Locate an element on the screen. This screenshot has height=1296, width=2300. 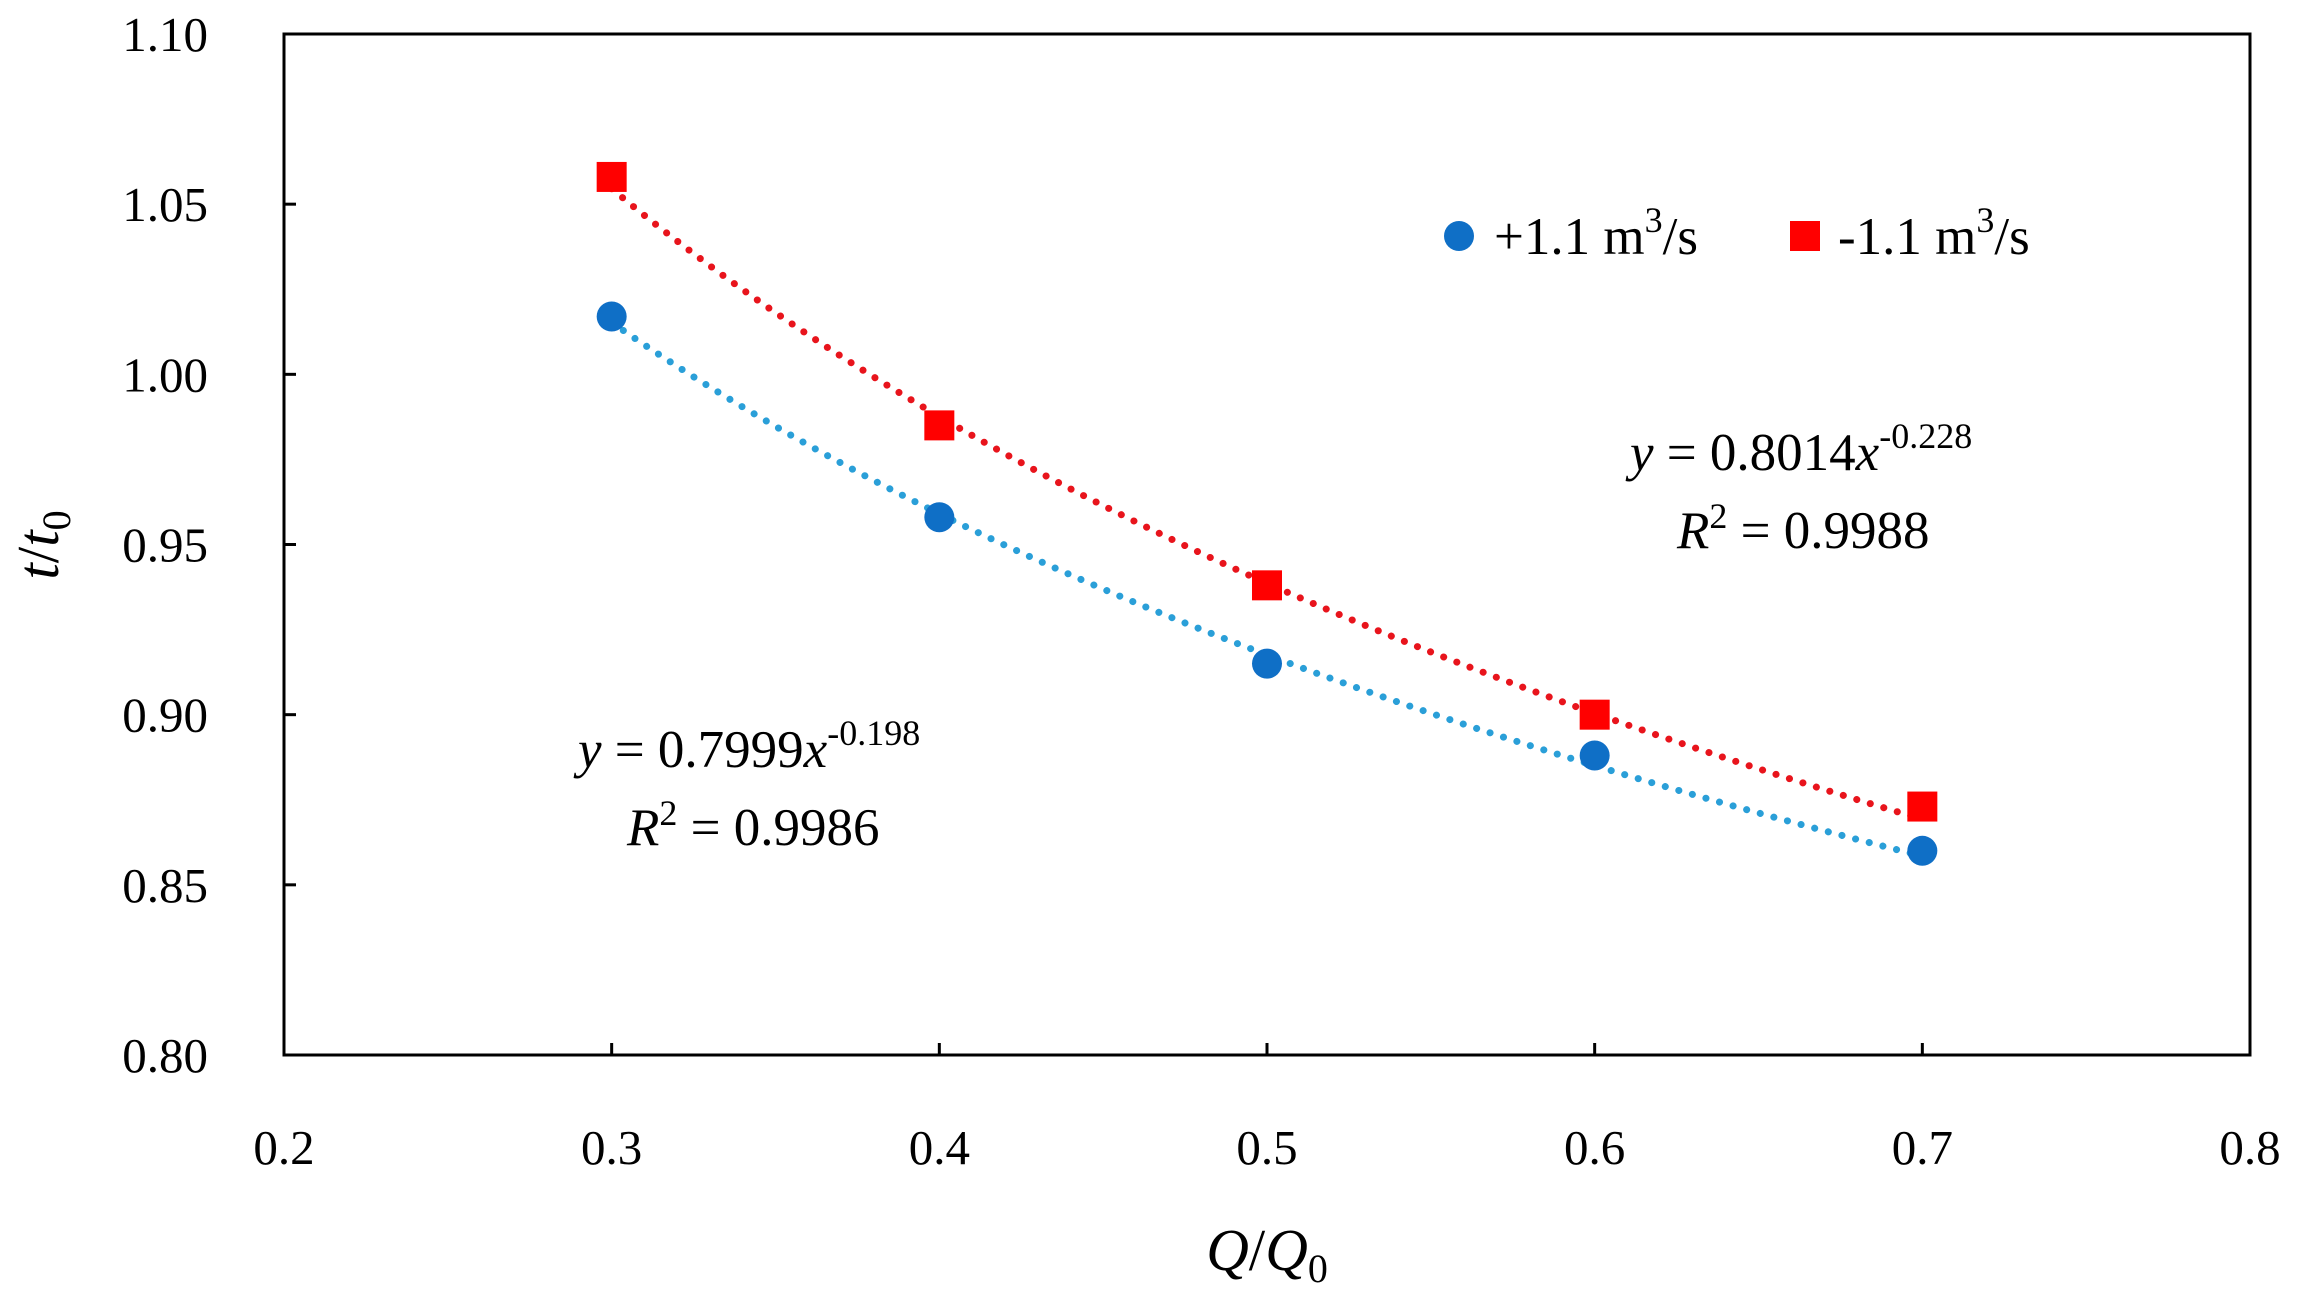
y-axis-title: t/t0 is located at coordinates (42, 544).